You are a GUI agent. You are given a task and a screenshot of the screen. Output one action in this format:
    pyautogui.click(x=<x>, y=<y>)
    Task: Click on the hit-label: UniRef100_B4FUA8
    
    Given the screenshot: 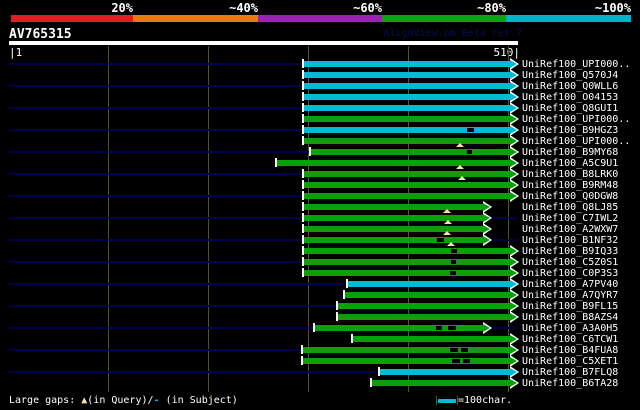 What is the action you would take?
    pyautogui.click(x=570, y=350)
    